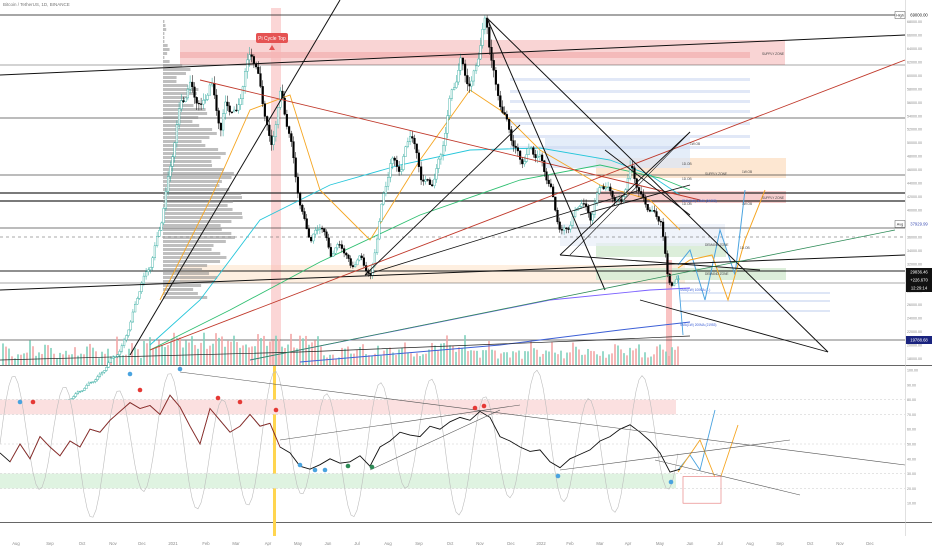  Describe the element at coordinates (717, 245) in the screenshot. I see `zone-label: DEMAND ZONE` at that location.